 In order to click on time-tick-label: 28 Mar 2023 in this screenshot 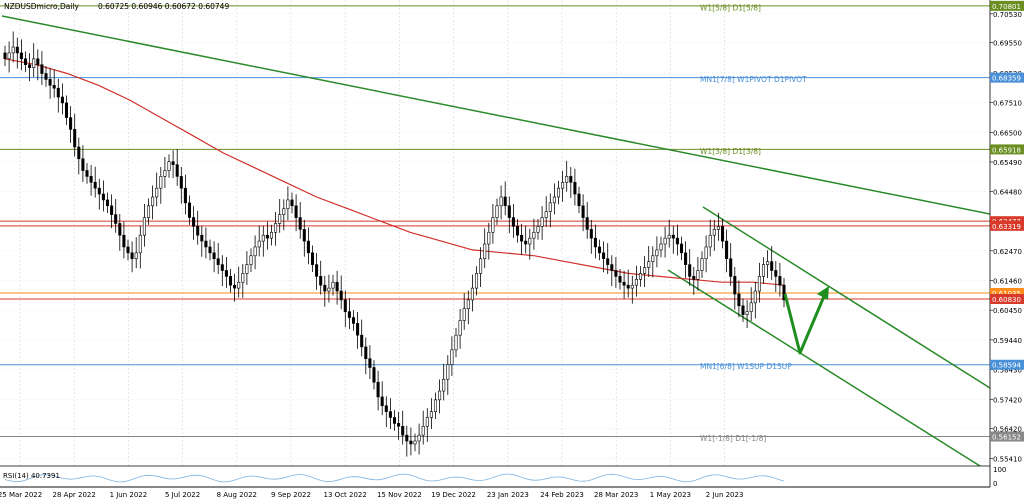, I will do `click(616, 495)`.